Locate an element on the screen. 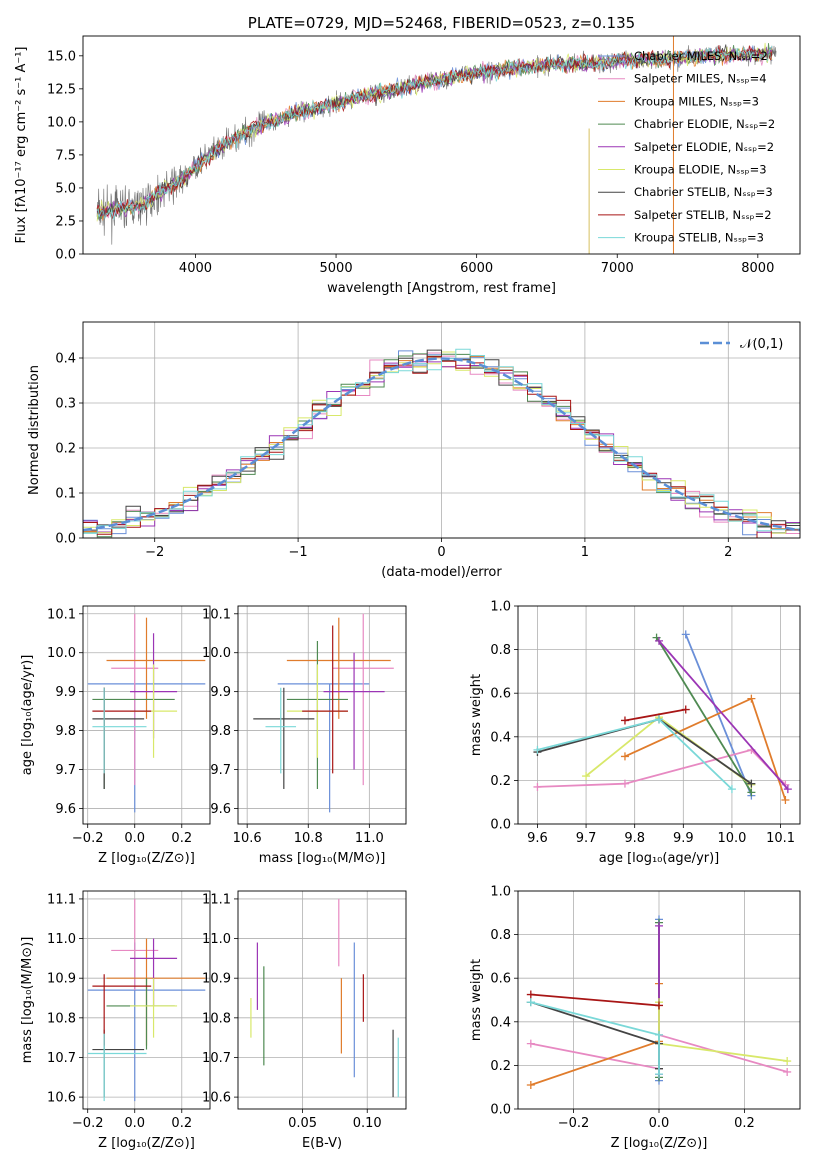 This screenshot has height=1170, width=819. y-tick-label: 10.8 is located at coordinates (61, 1018).